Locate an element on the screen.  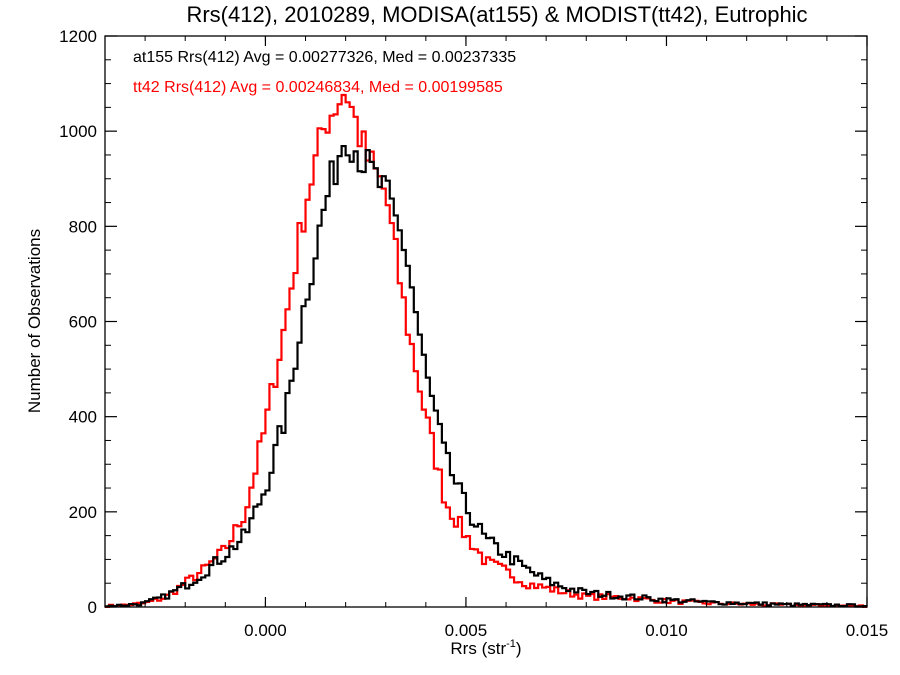
x-axis-label-superscript: -1 is located at coordinates (511, 644).